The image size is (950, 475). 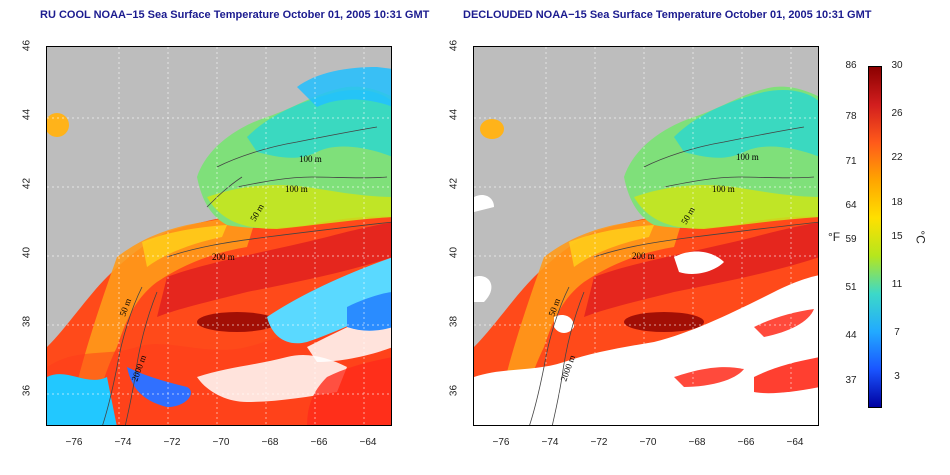 What do you see at coordinates (897, 377) in the screenshot?
I see `celsius-tick-label: 3` at bounding box center [897, 377].